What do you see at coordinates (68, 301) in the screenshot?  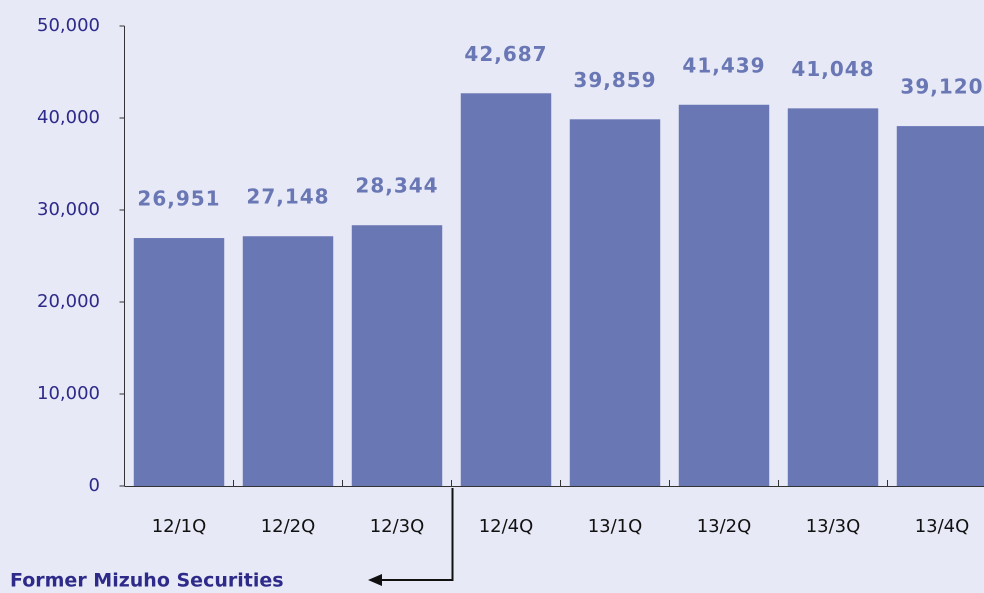 I see `y-tick-label: 20,000` at bounding box center [68, 301].